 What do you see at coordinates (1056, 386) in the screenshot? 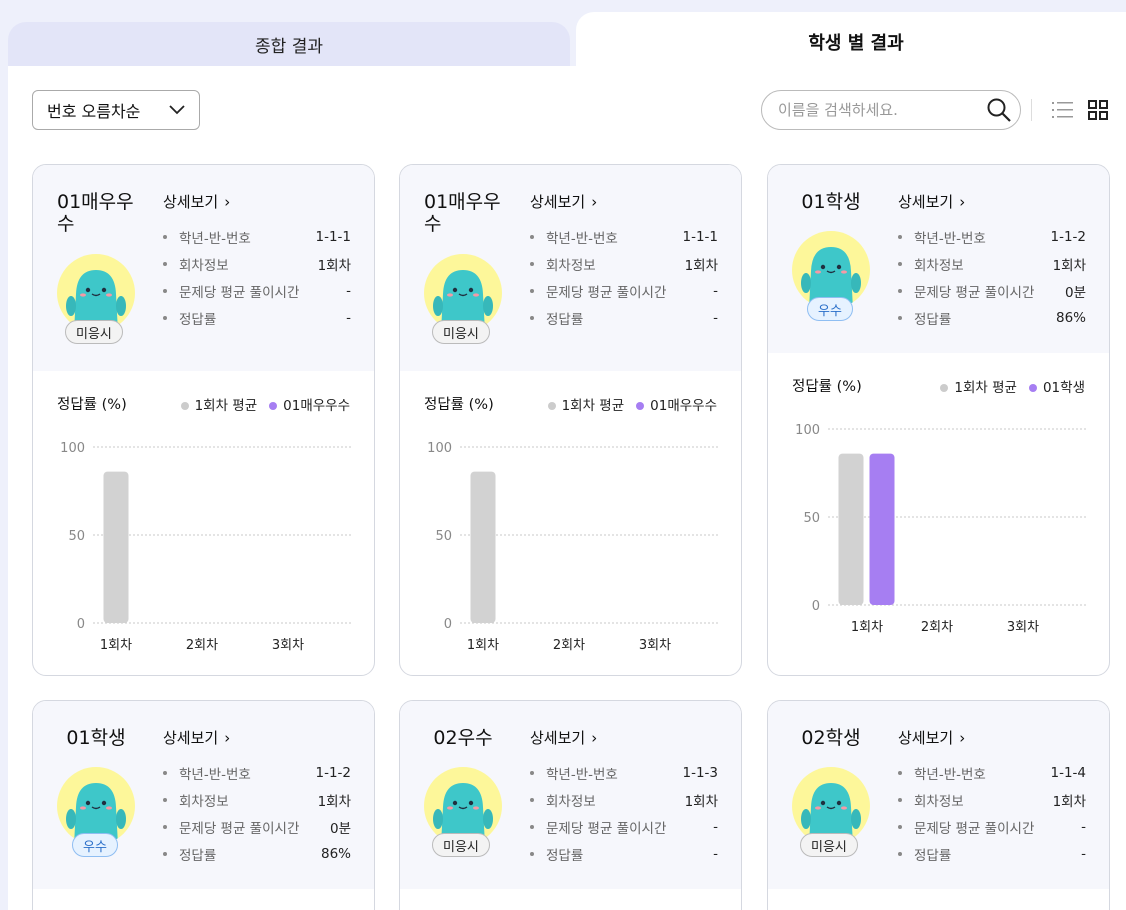
I see `legend-item: 01학생` at bounding box center [1056, 386].